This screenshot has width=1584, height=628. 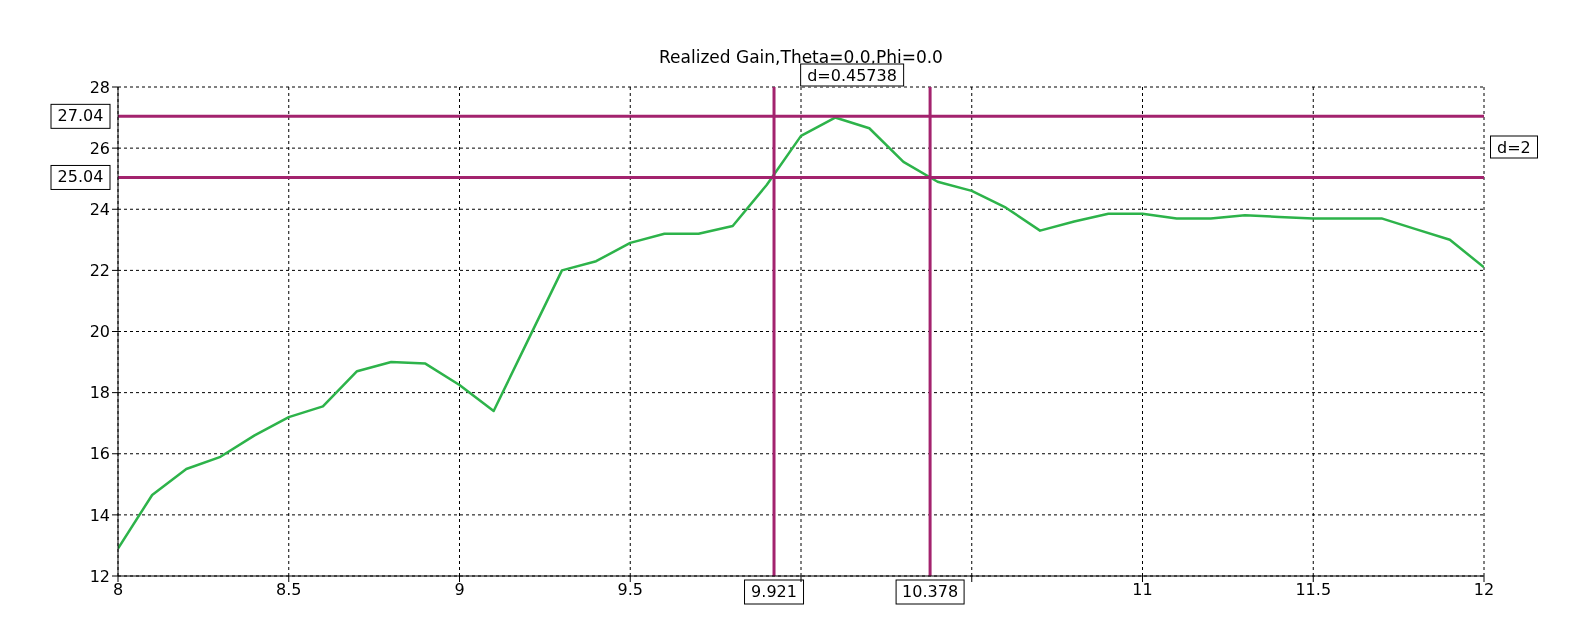 I want to click on y-tick-label: 24, so click(x=99, y=209).